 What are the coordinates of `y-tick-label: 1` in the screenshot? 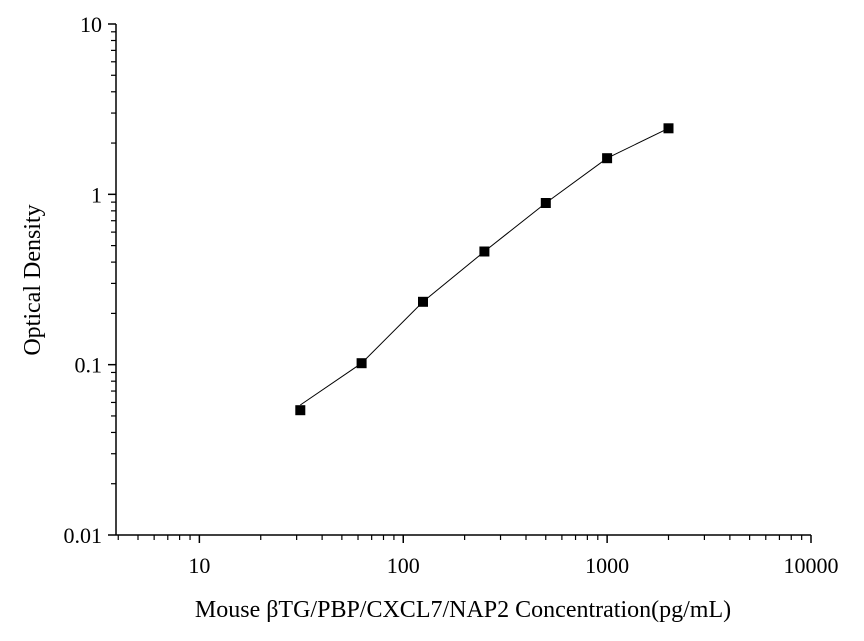 It's located at (96, 194).